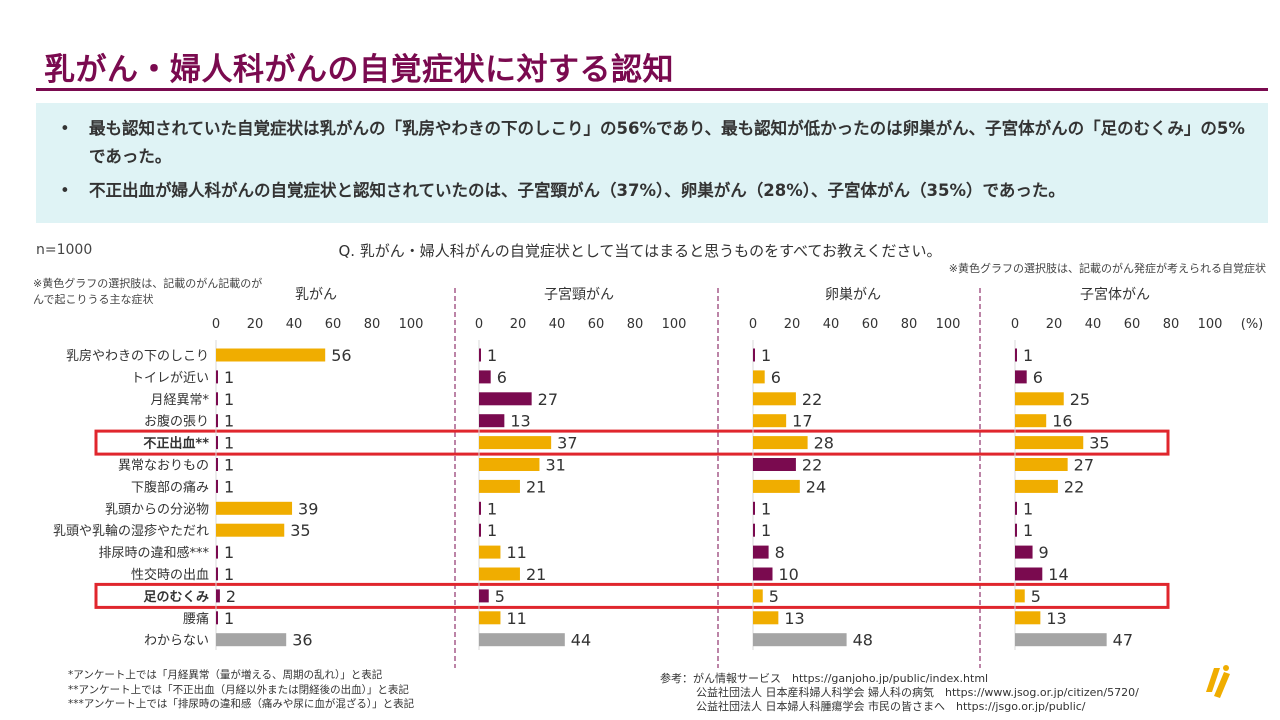  I want to click on category-label: 排尿時の違和感***, so click(153, 553).